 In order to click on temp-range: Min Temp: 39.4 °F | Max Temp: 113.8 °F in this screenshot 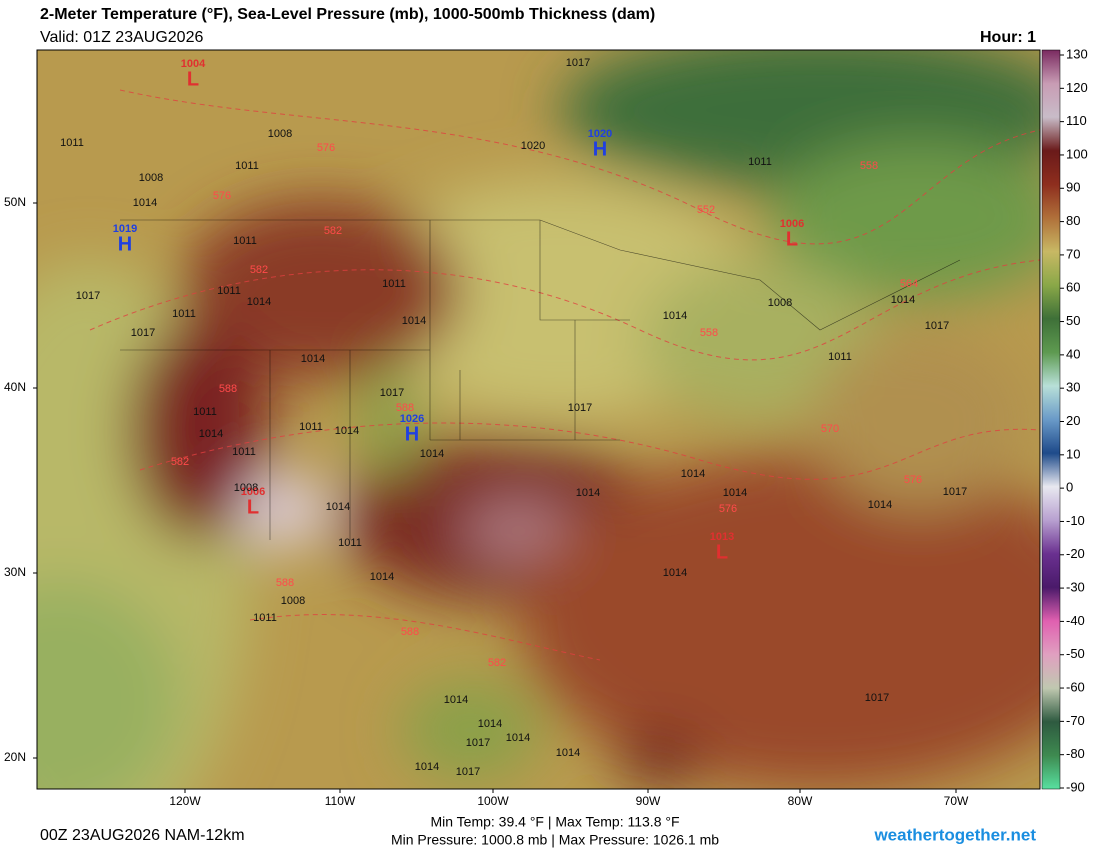, I will do `click(554, 822)`.